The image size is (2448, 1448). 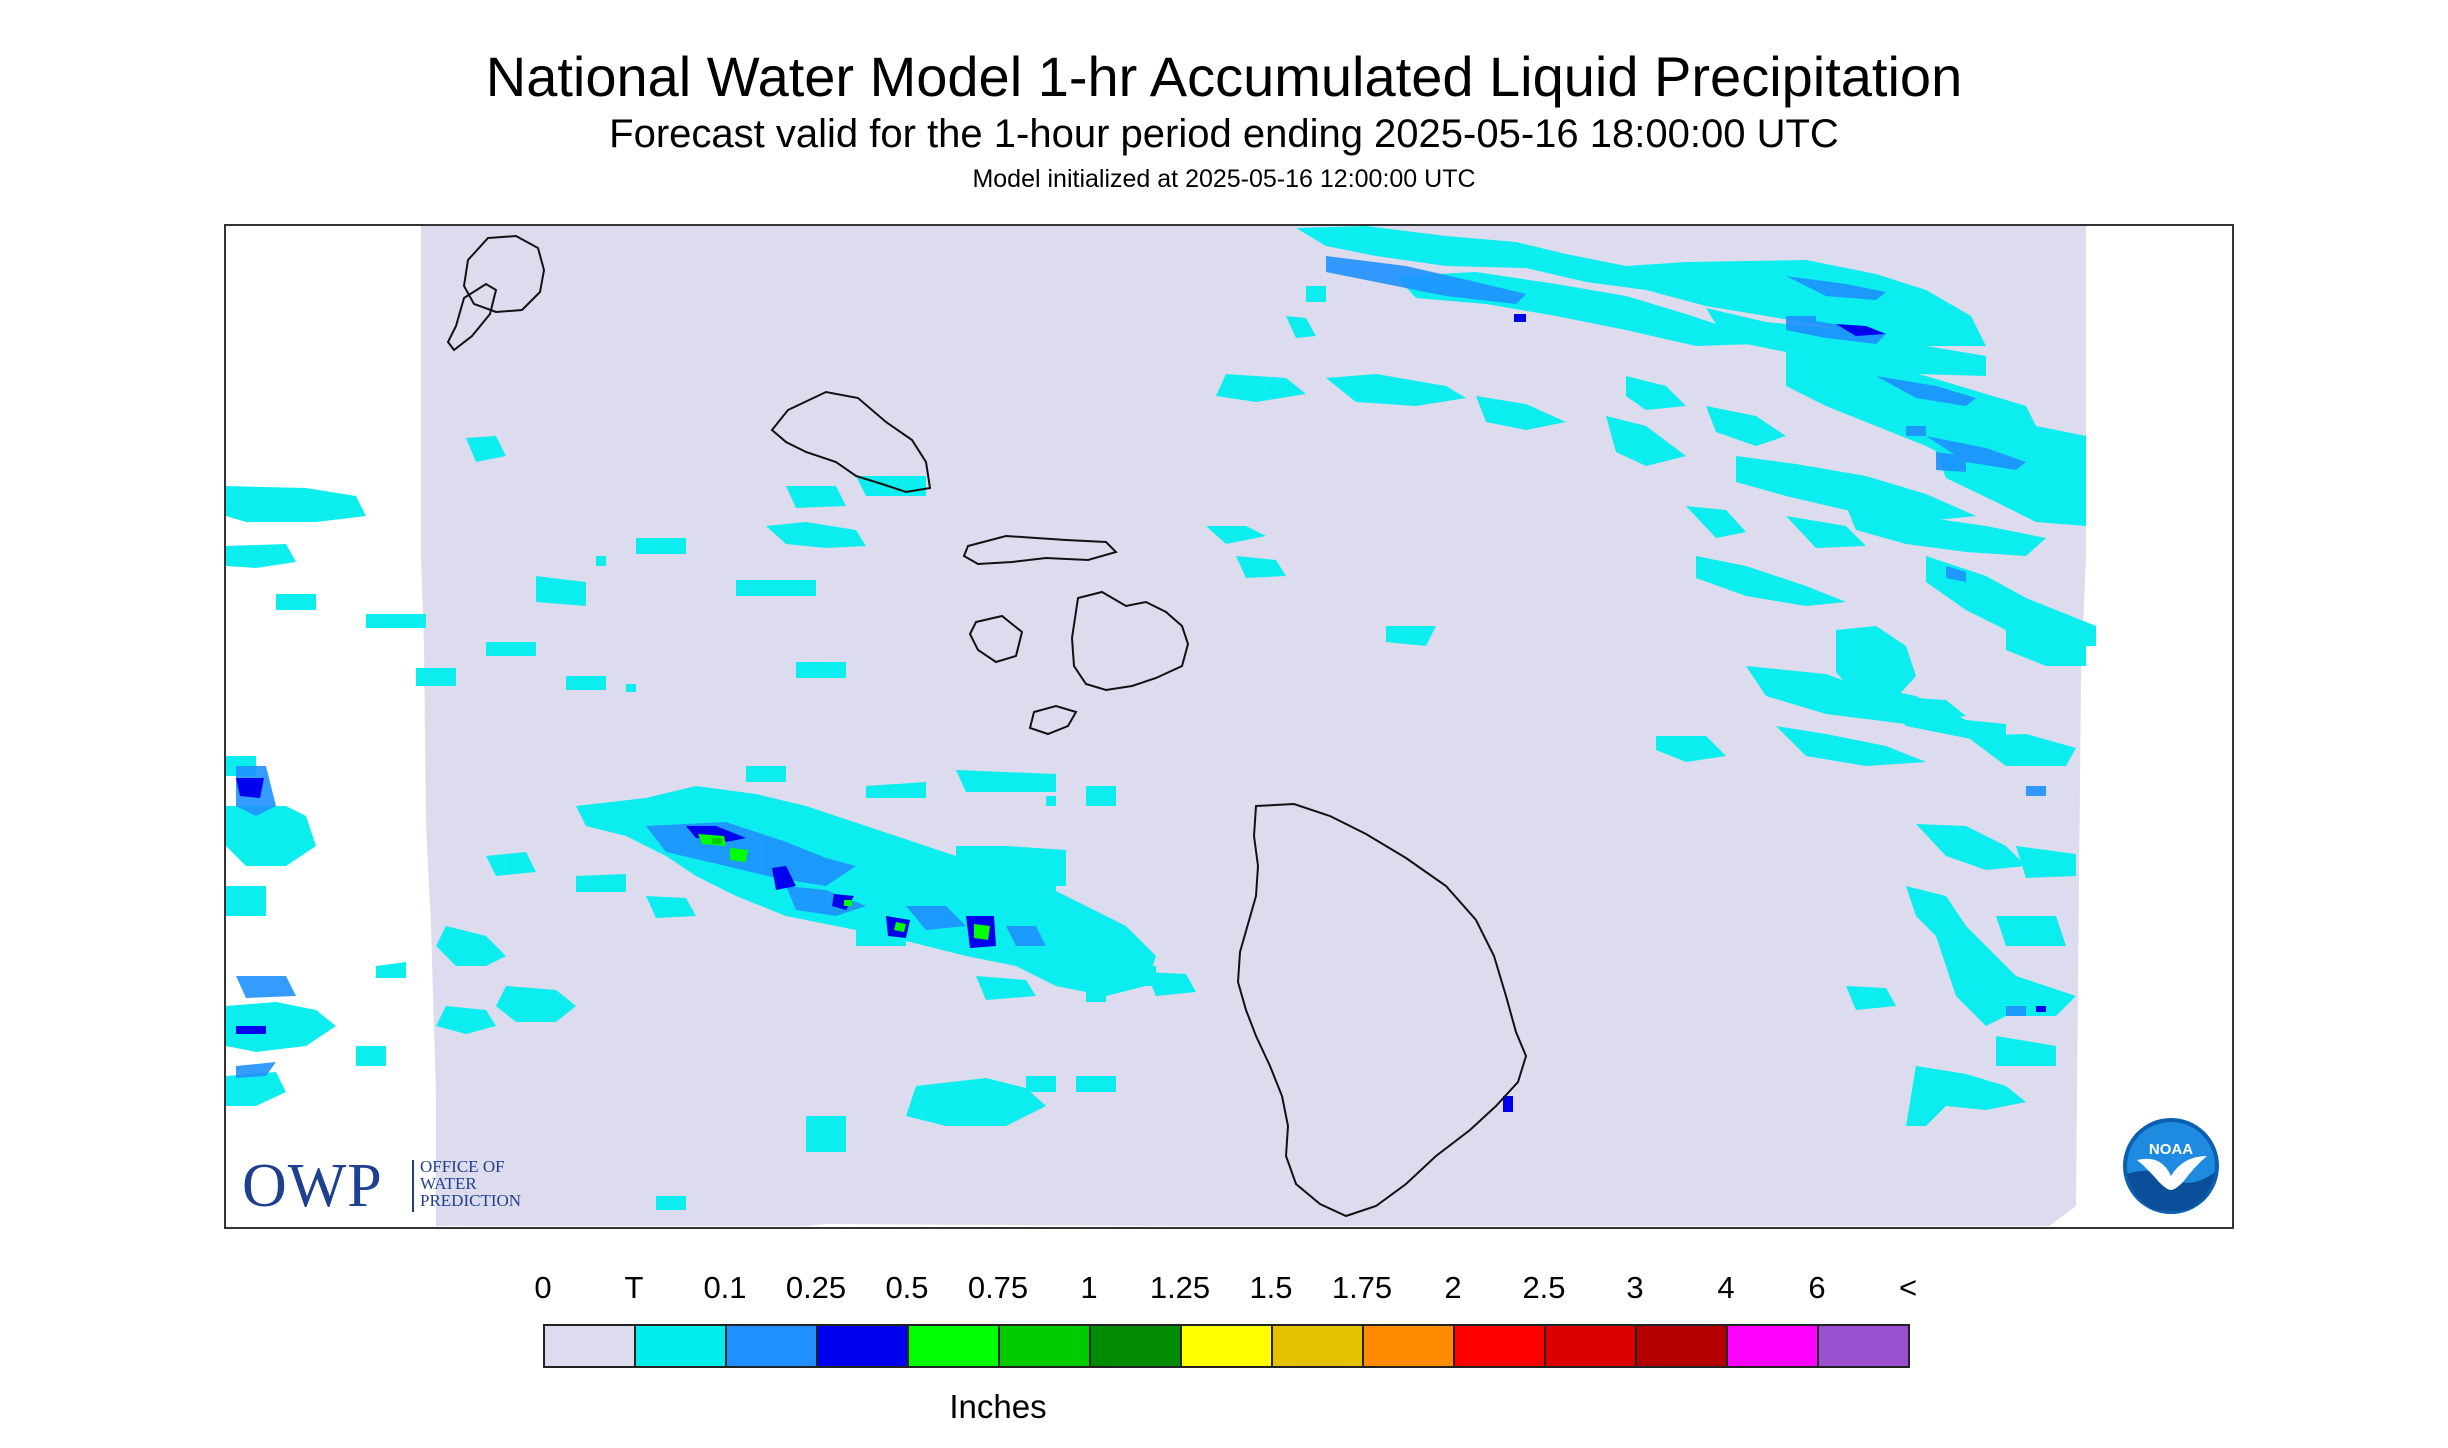 I want to click on legend-tick-label: 4, so click(x=1726, y=1287).